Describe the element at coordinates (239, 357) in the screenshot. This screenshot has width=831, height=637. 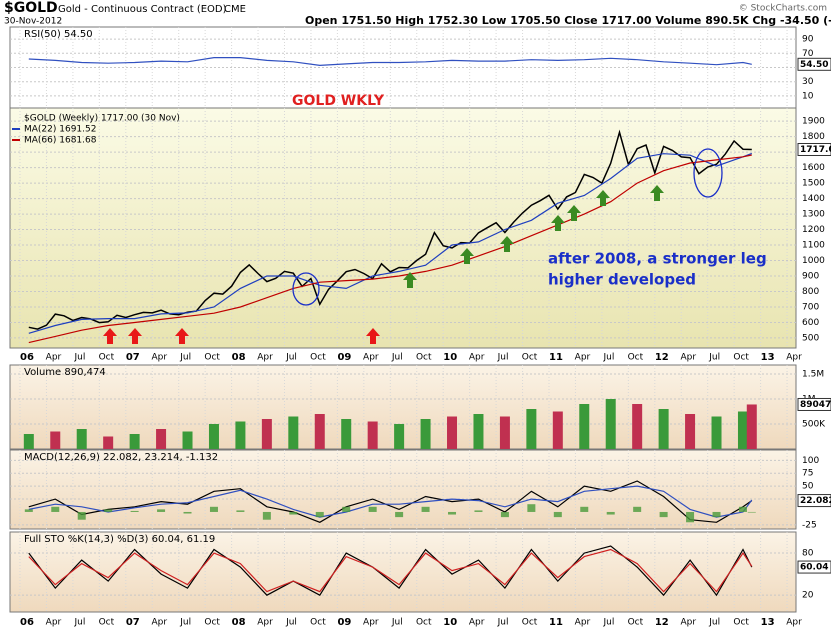
I see `x-tick-label: 08` at that location.